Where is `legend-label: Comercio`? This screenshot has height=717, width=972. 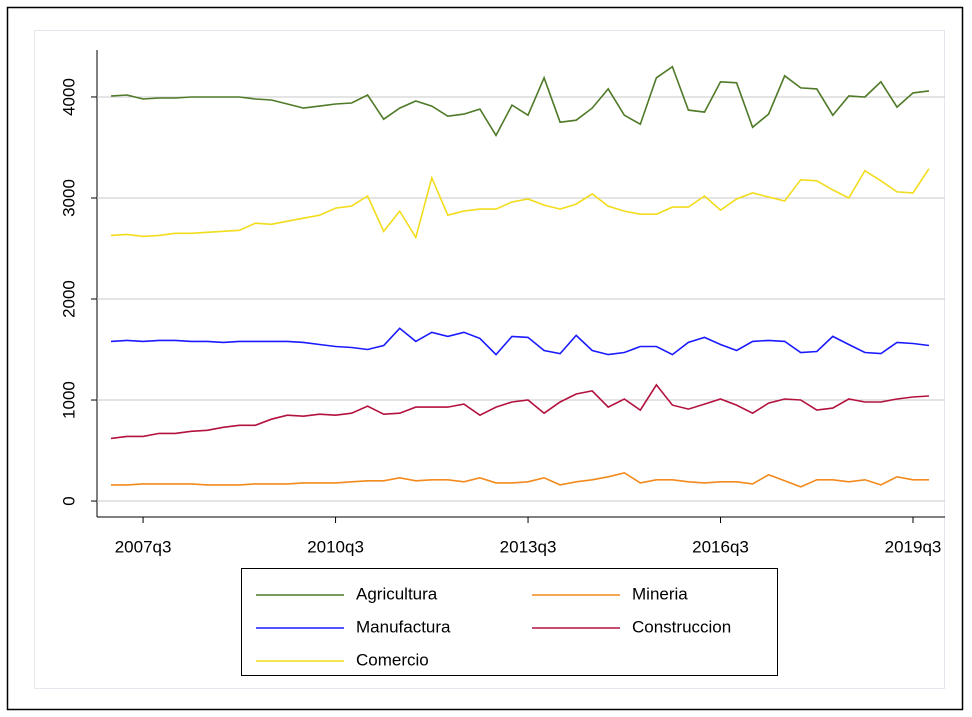
legend-label: Comercio is located at coordinates (392, 659).